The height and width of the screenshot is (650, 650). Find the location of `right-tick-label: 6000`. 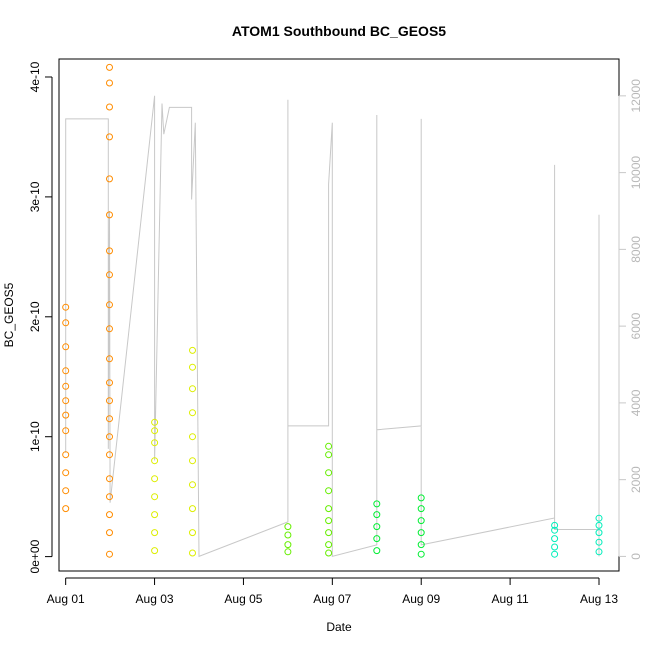

right-tick-label: 6000 is located at coordinates (636, 325).